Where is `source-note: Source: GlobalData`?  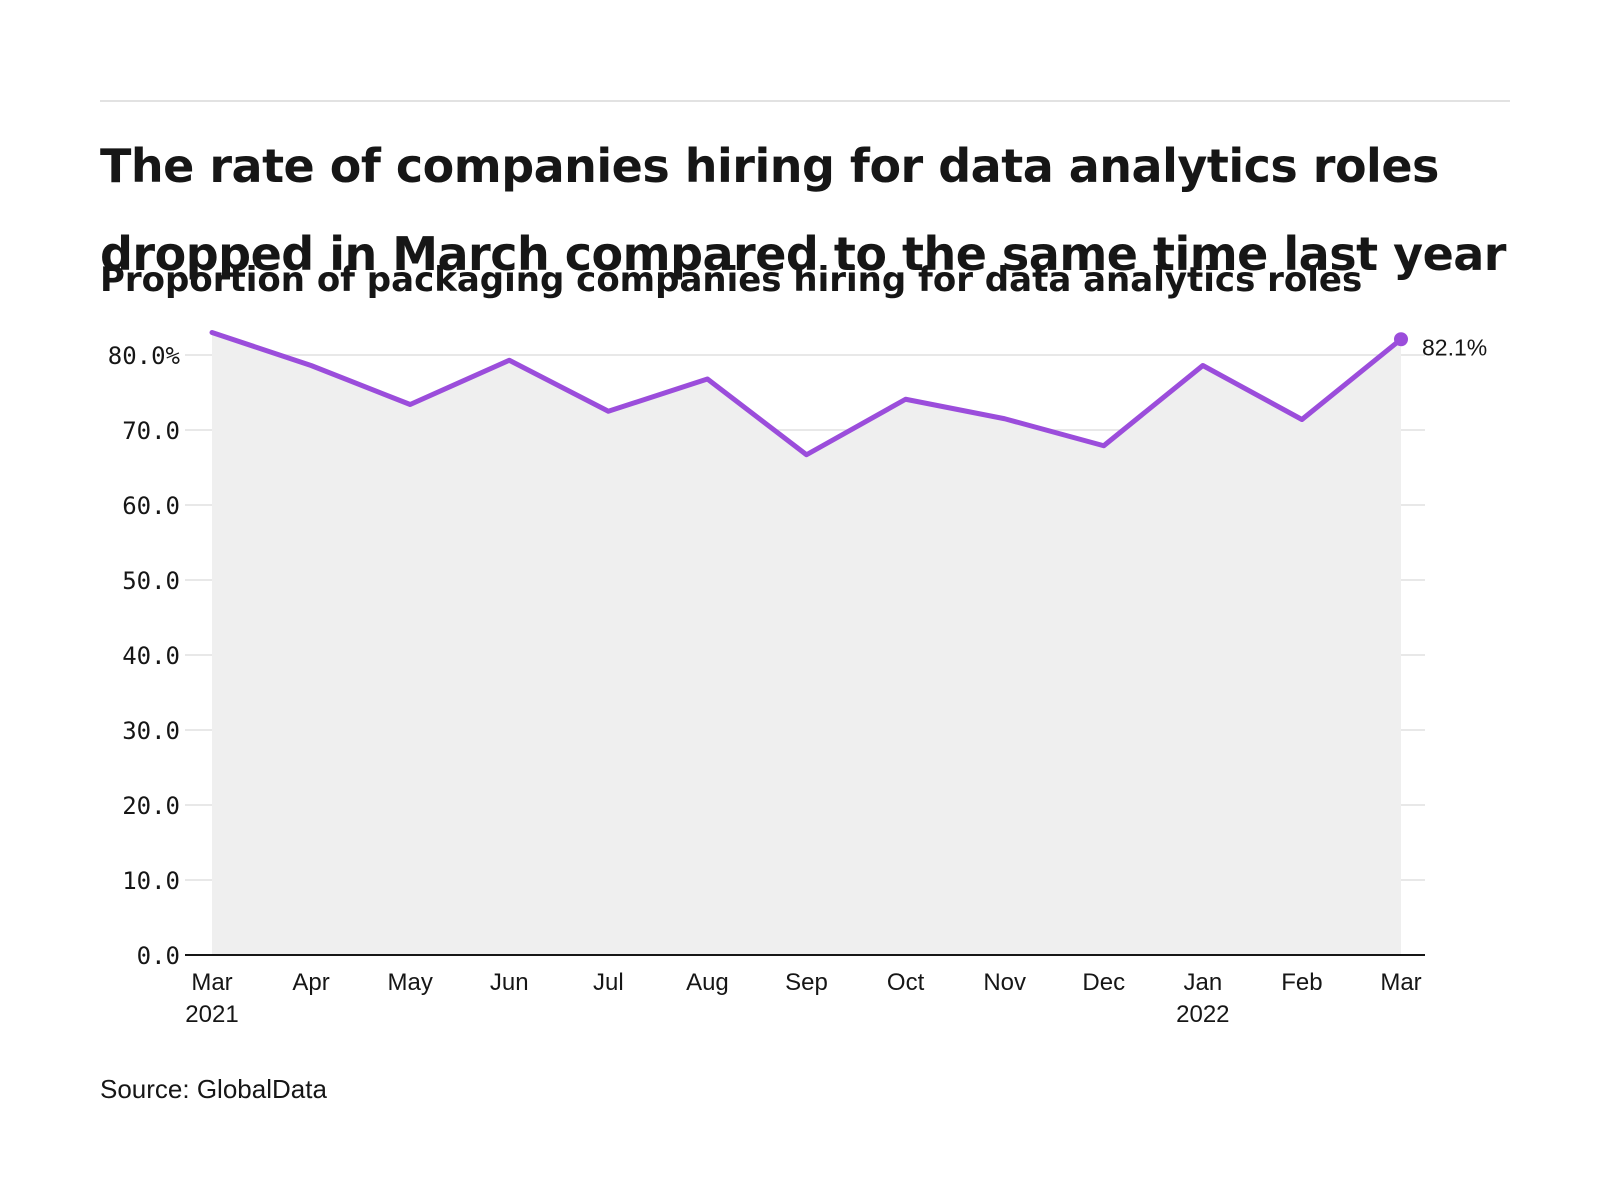 source-note: Source: GlobalData is located at coordinates (213, 1089).